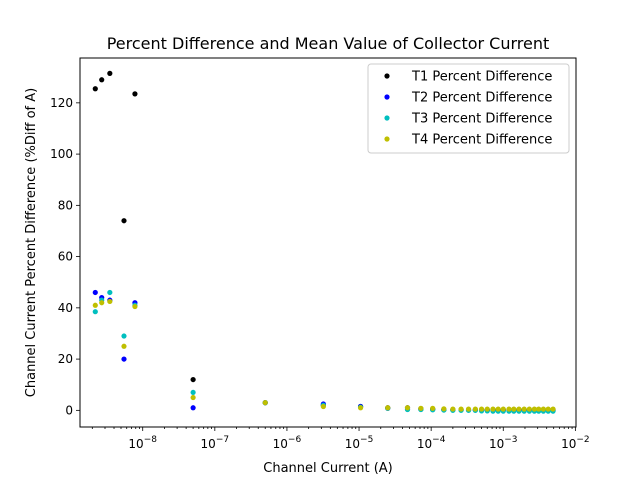 The image size is (640, 480). I want to click on legend-label: T2 Percent Difference, so click(481, 98).